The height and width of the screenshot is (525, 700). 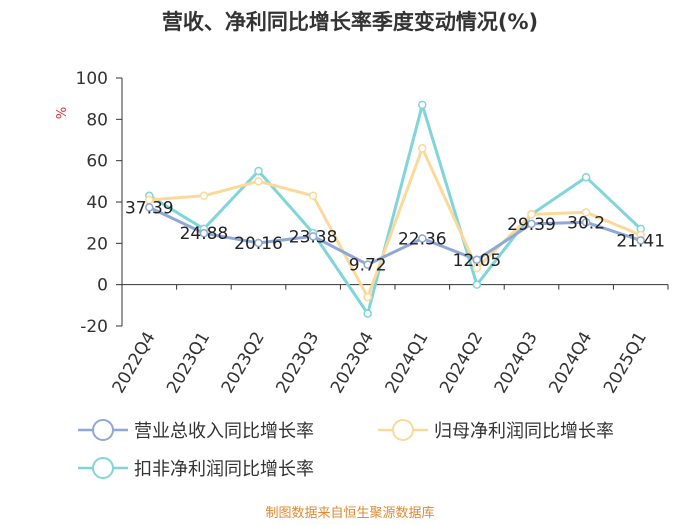 I want to click on data-label: 37.39, so click(x=149, y=208).